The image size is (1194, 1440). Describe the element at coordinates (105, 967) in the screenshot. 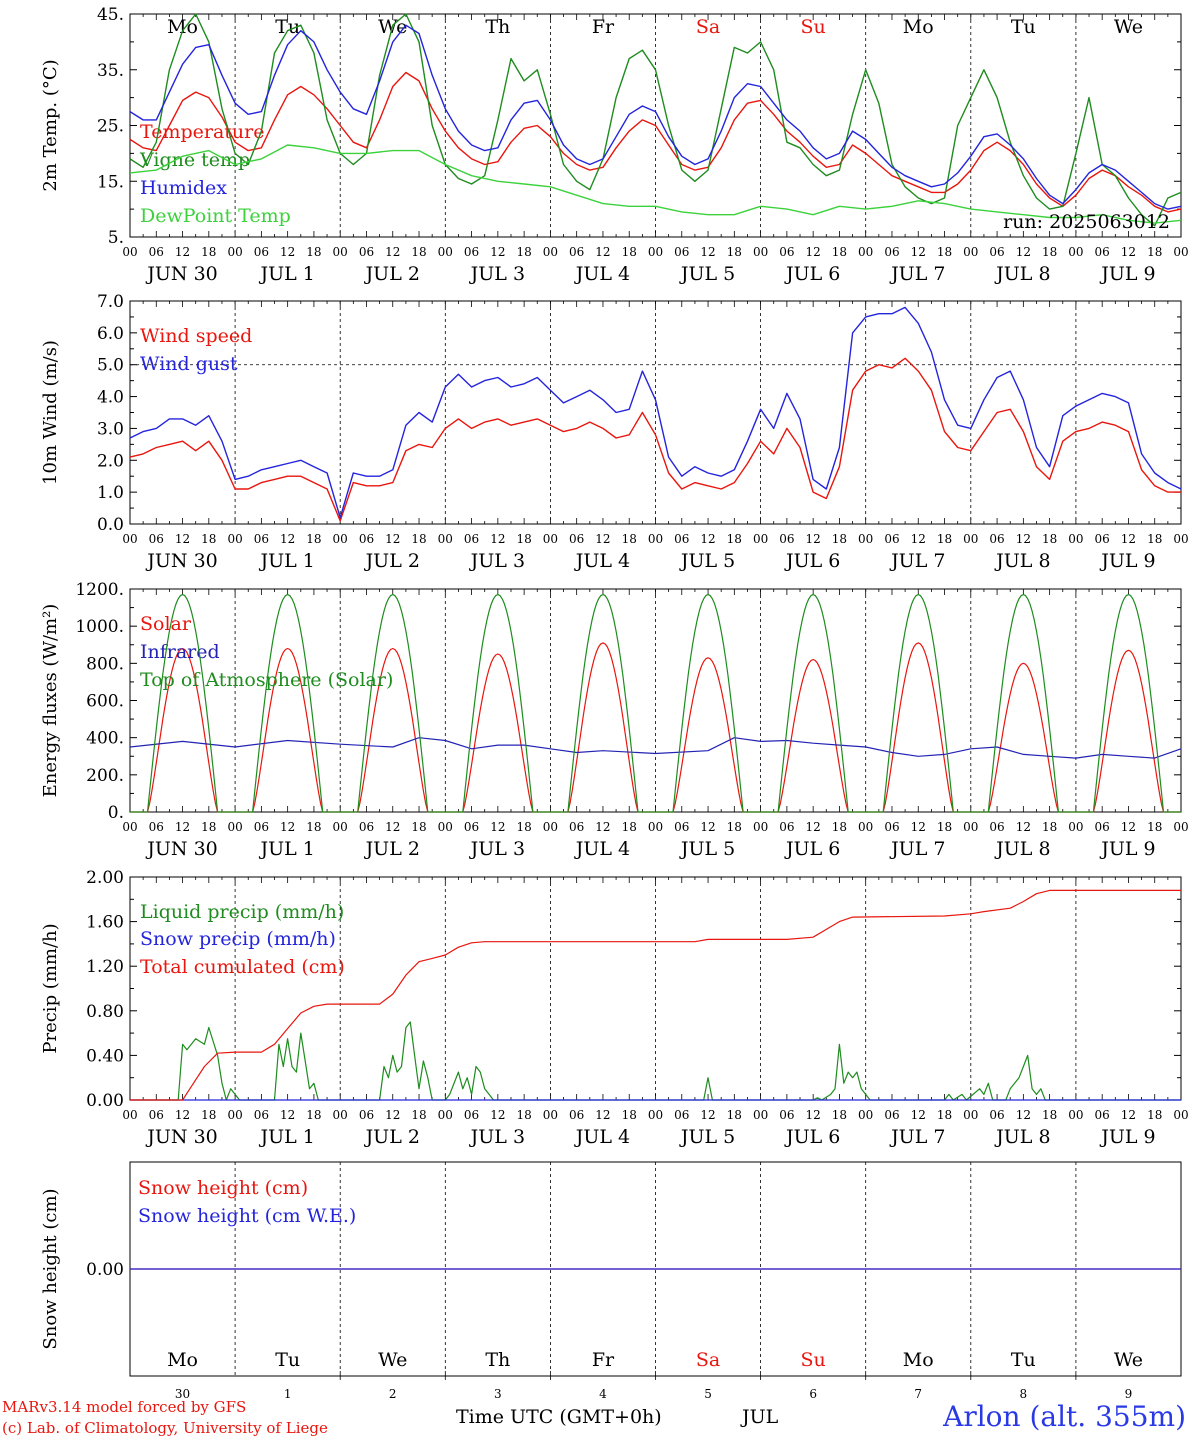

I see `y-tick-label: 1.20` at that location.